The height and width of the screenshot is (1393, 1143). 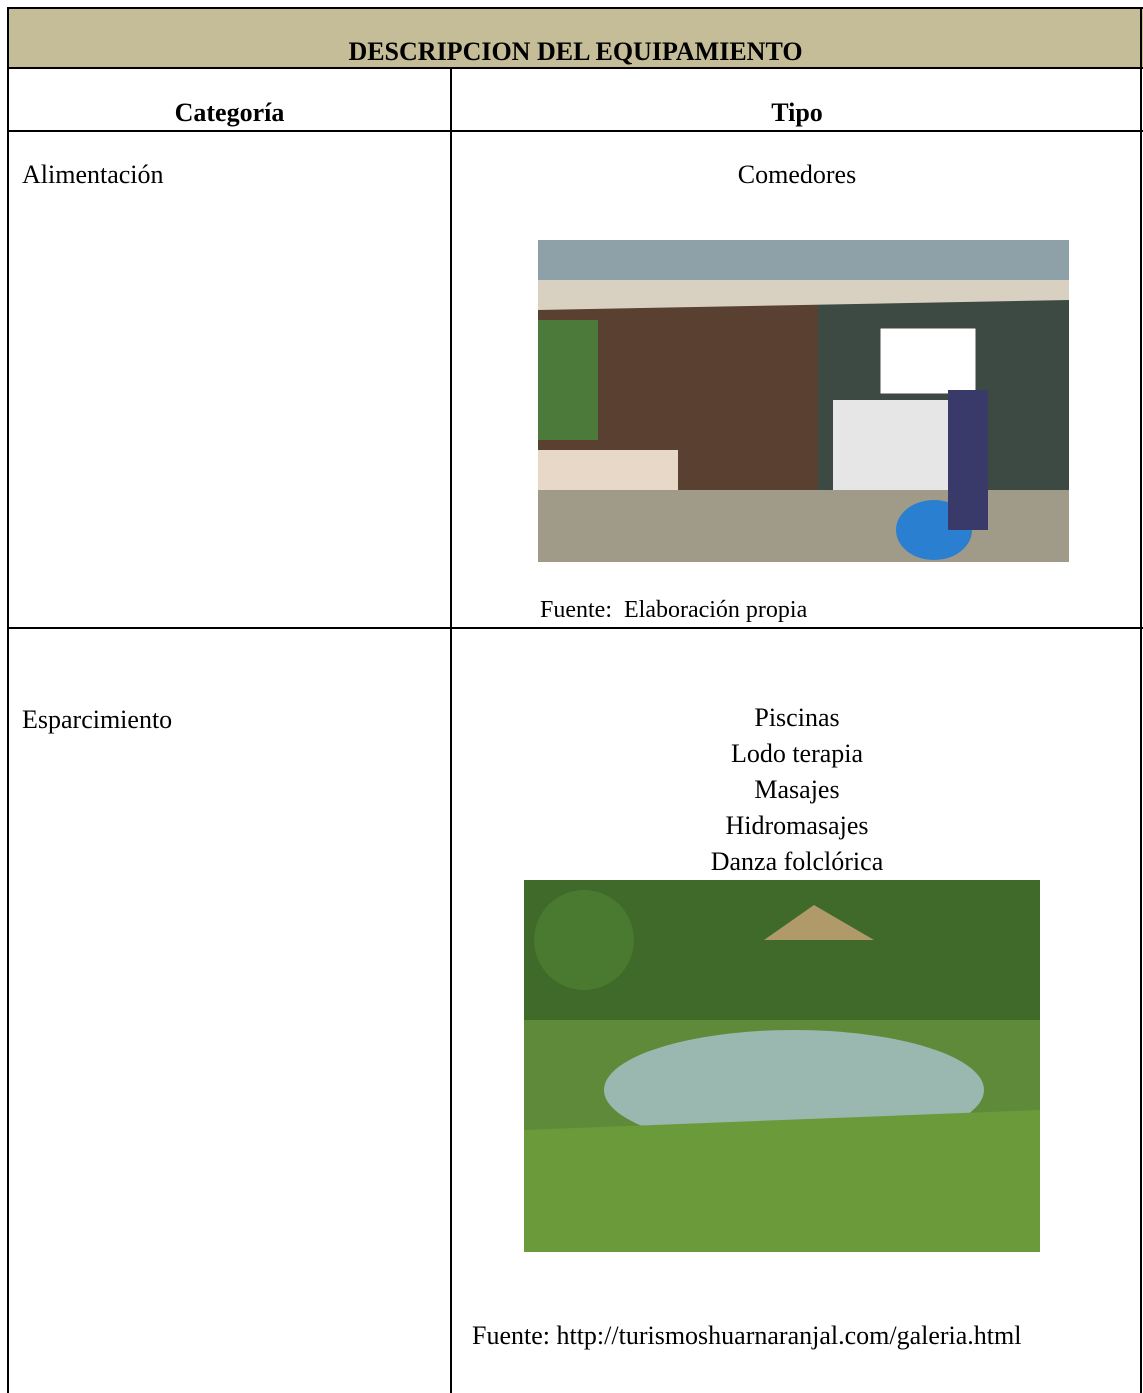 I want to click on header-band, so click(x=575, y=38).